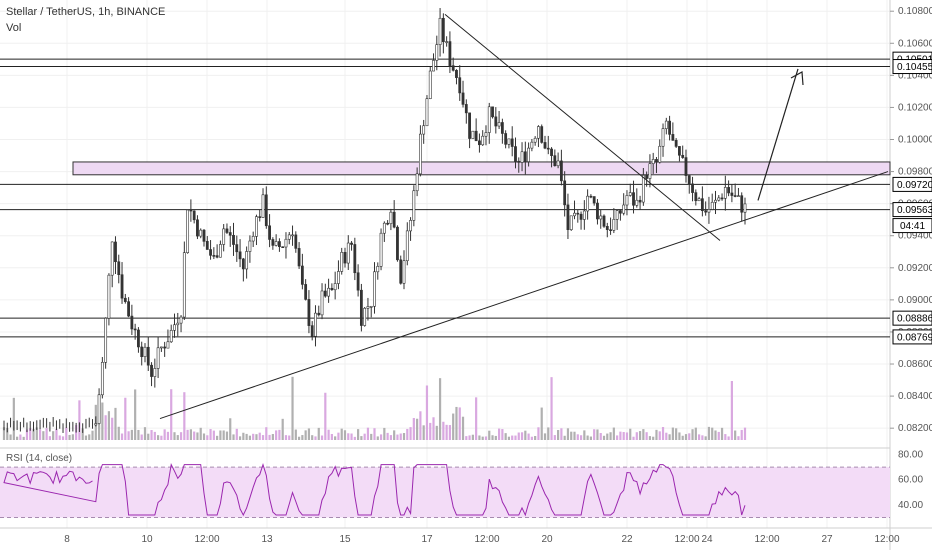 This screenshot has width=932, height=550. What do you see at coordinates (827, 539) in the screenshot?
I see `time-tick-label: 27` at bounding box center [827, 539].